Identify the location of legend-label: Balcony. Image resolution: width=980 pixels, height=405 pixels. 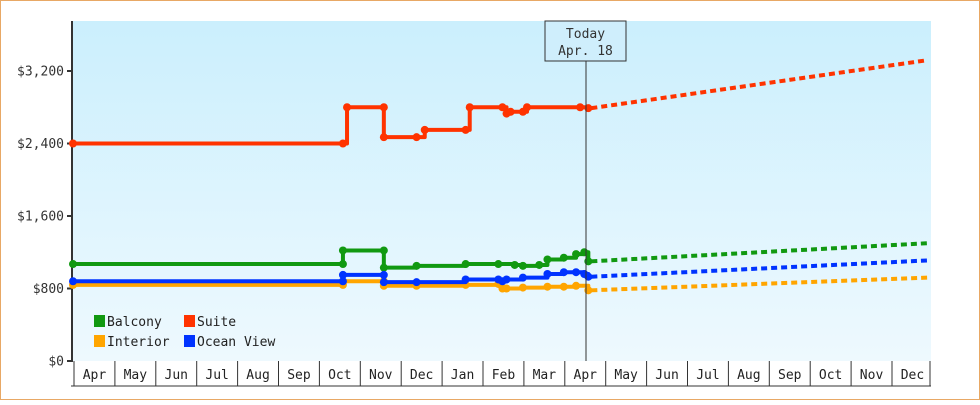
(134, 322).